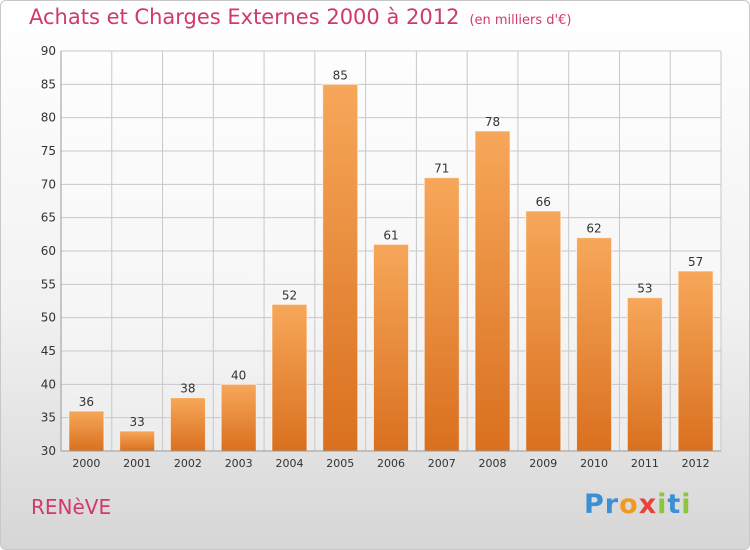 This screenshot has height=550, width=750. What do you see at coordinates (187, 389) in the screenshot?
I see `data-label: 38` at bounding box center [187, 389].